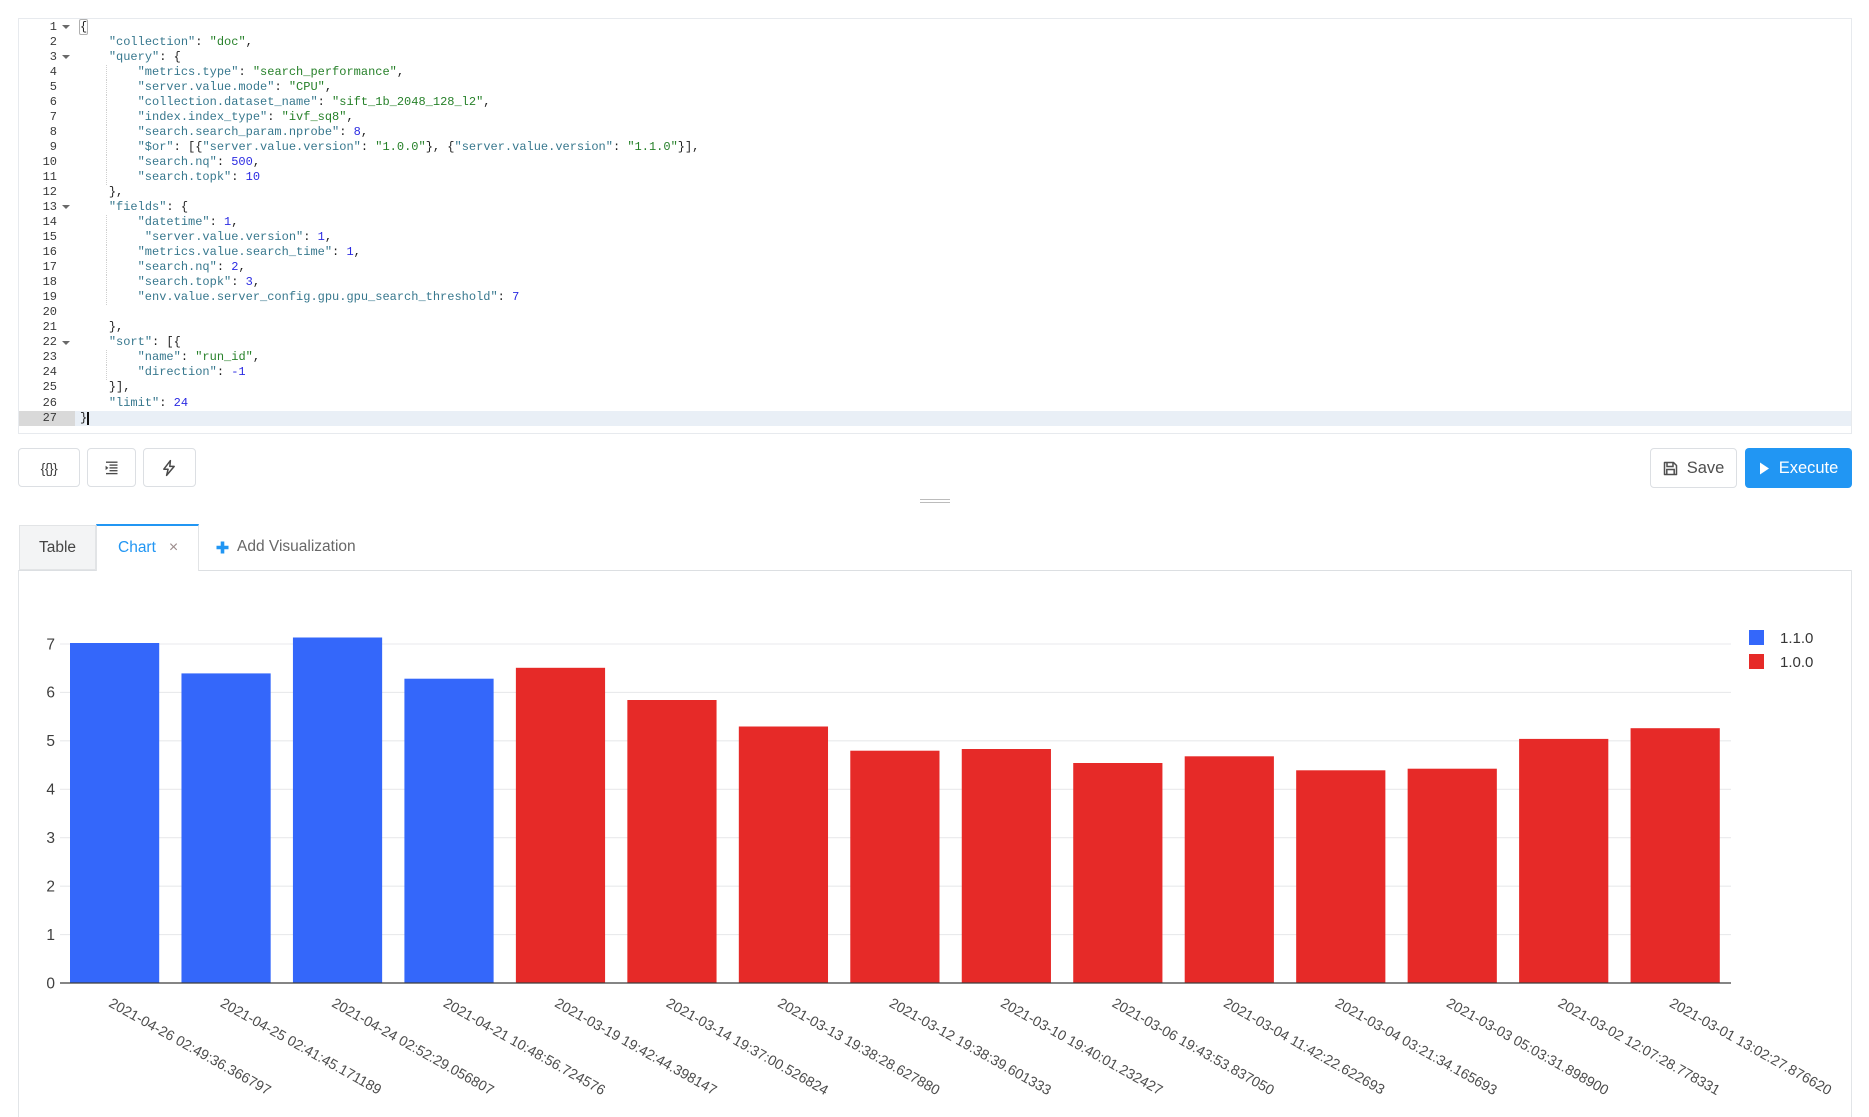 The height and width of the screenshot is (1117, 1869). I want to click on svg-text: 1.0.0, so click(1796, 662).